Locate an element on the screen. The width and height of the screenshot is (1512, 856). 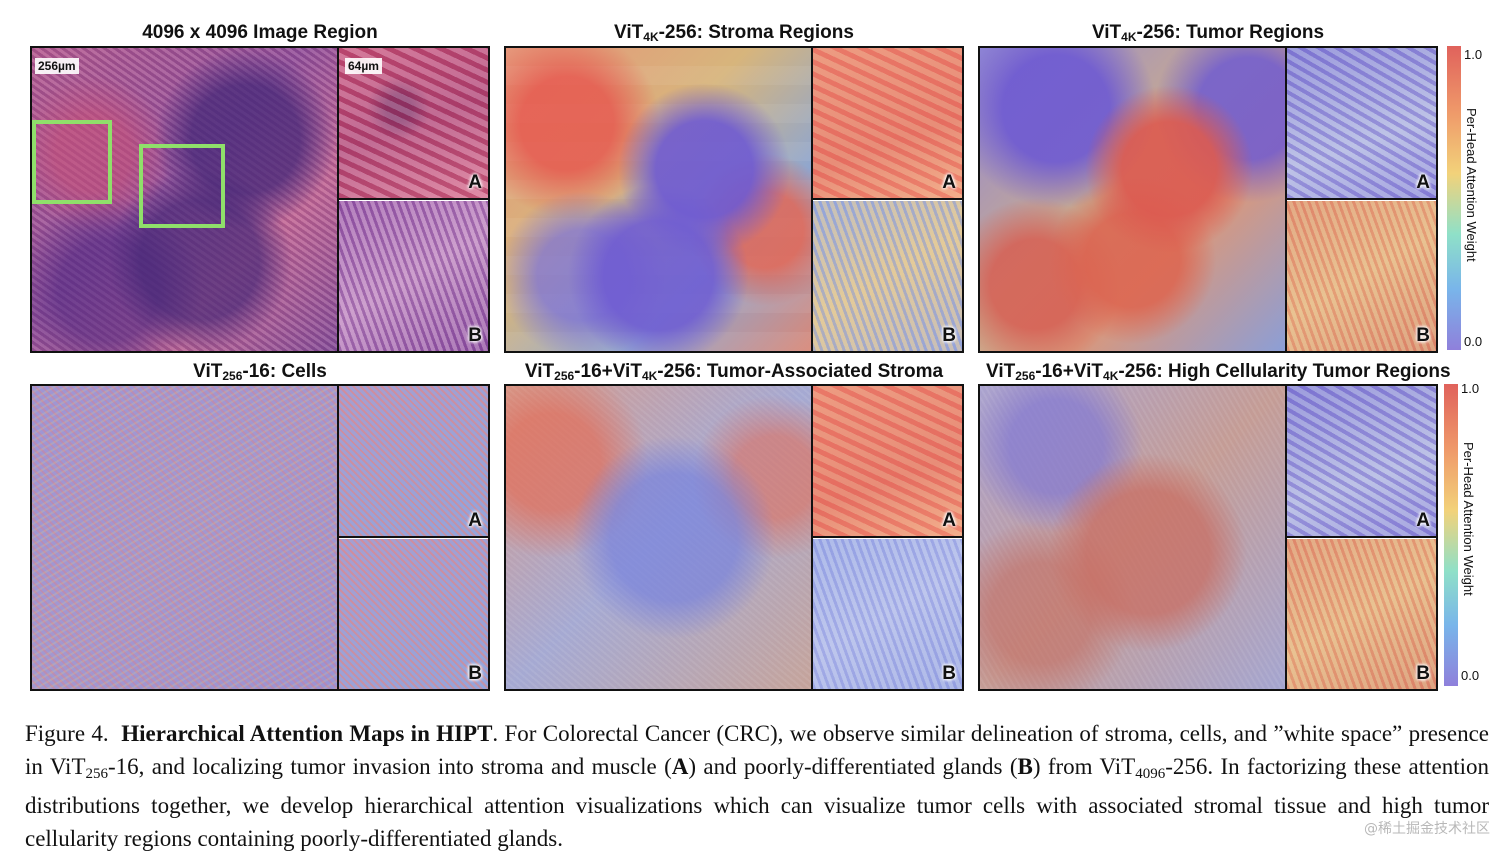
panel-tumor-associated-stroma: A B is located at coordinates (734, 537).